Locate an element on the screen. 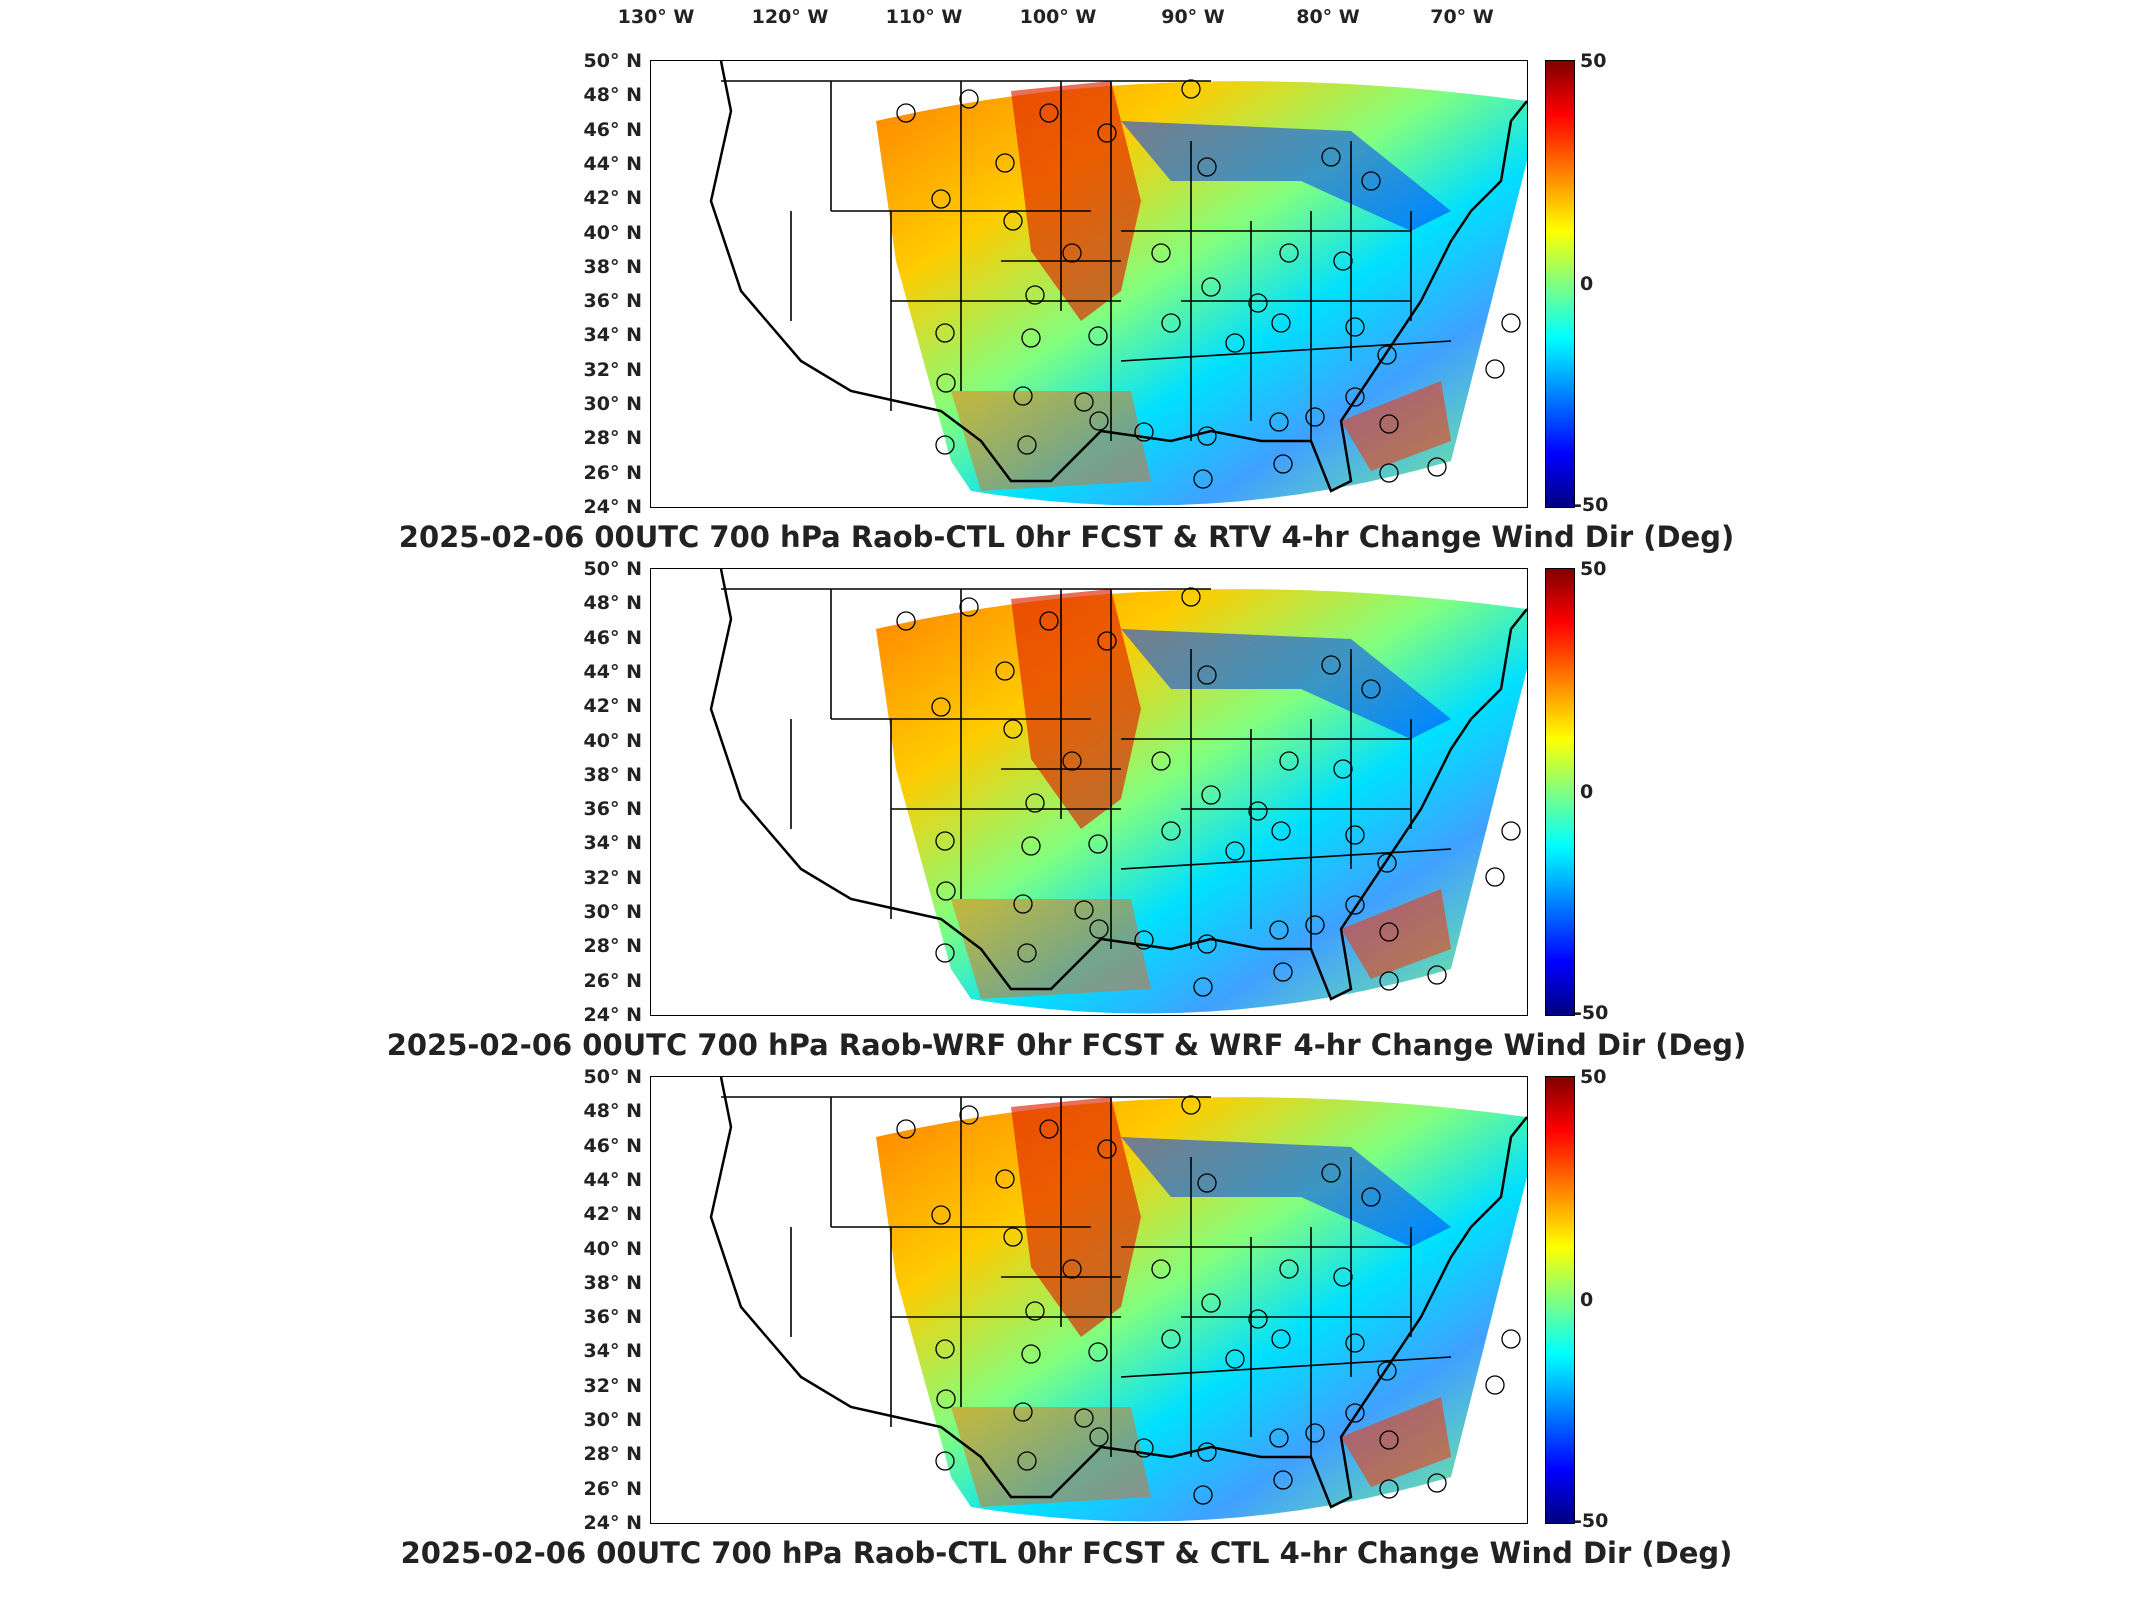  lat-label: 42° N is located at coordinates (612, 706).